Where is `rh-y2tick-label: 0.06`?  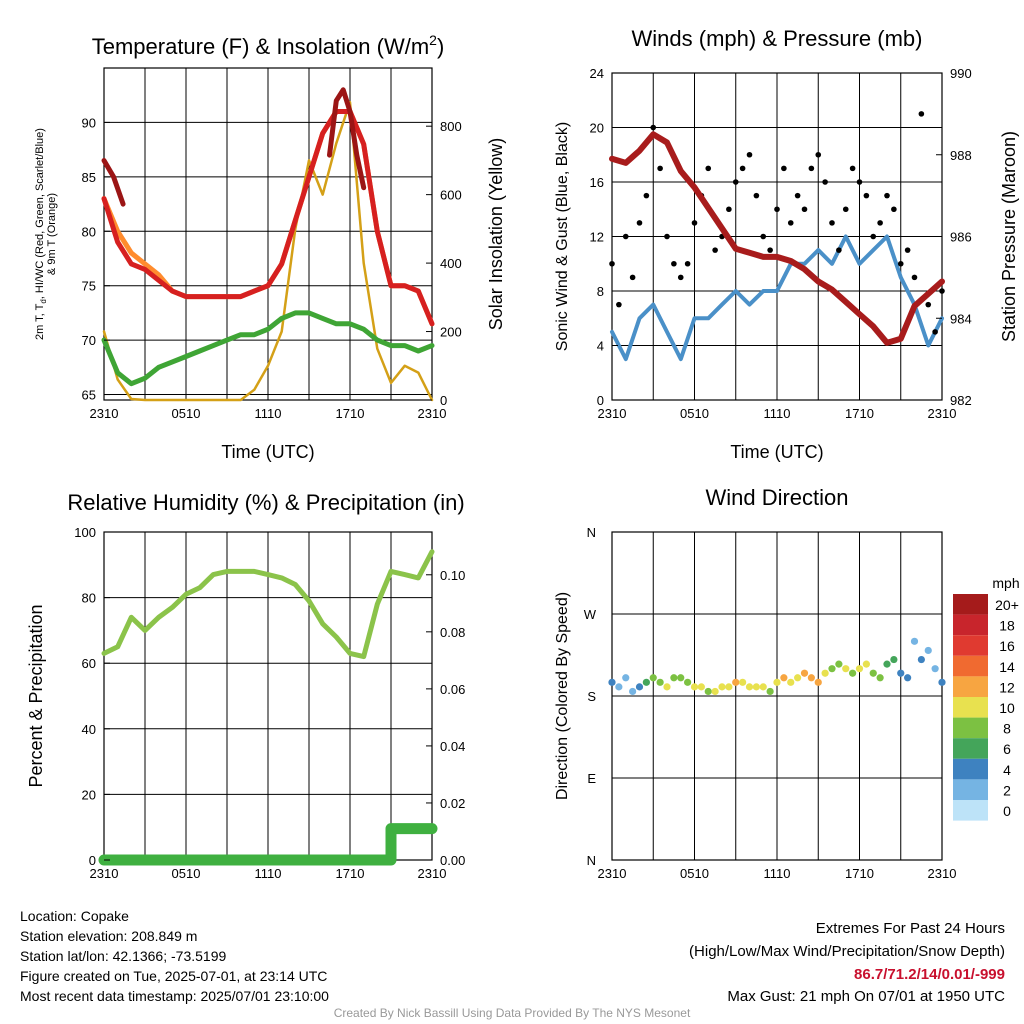 rh-y2tick-label: 0.06 is located at coordinates (452, 689).